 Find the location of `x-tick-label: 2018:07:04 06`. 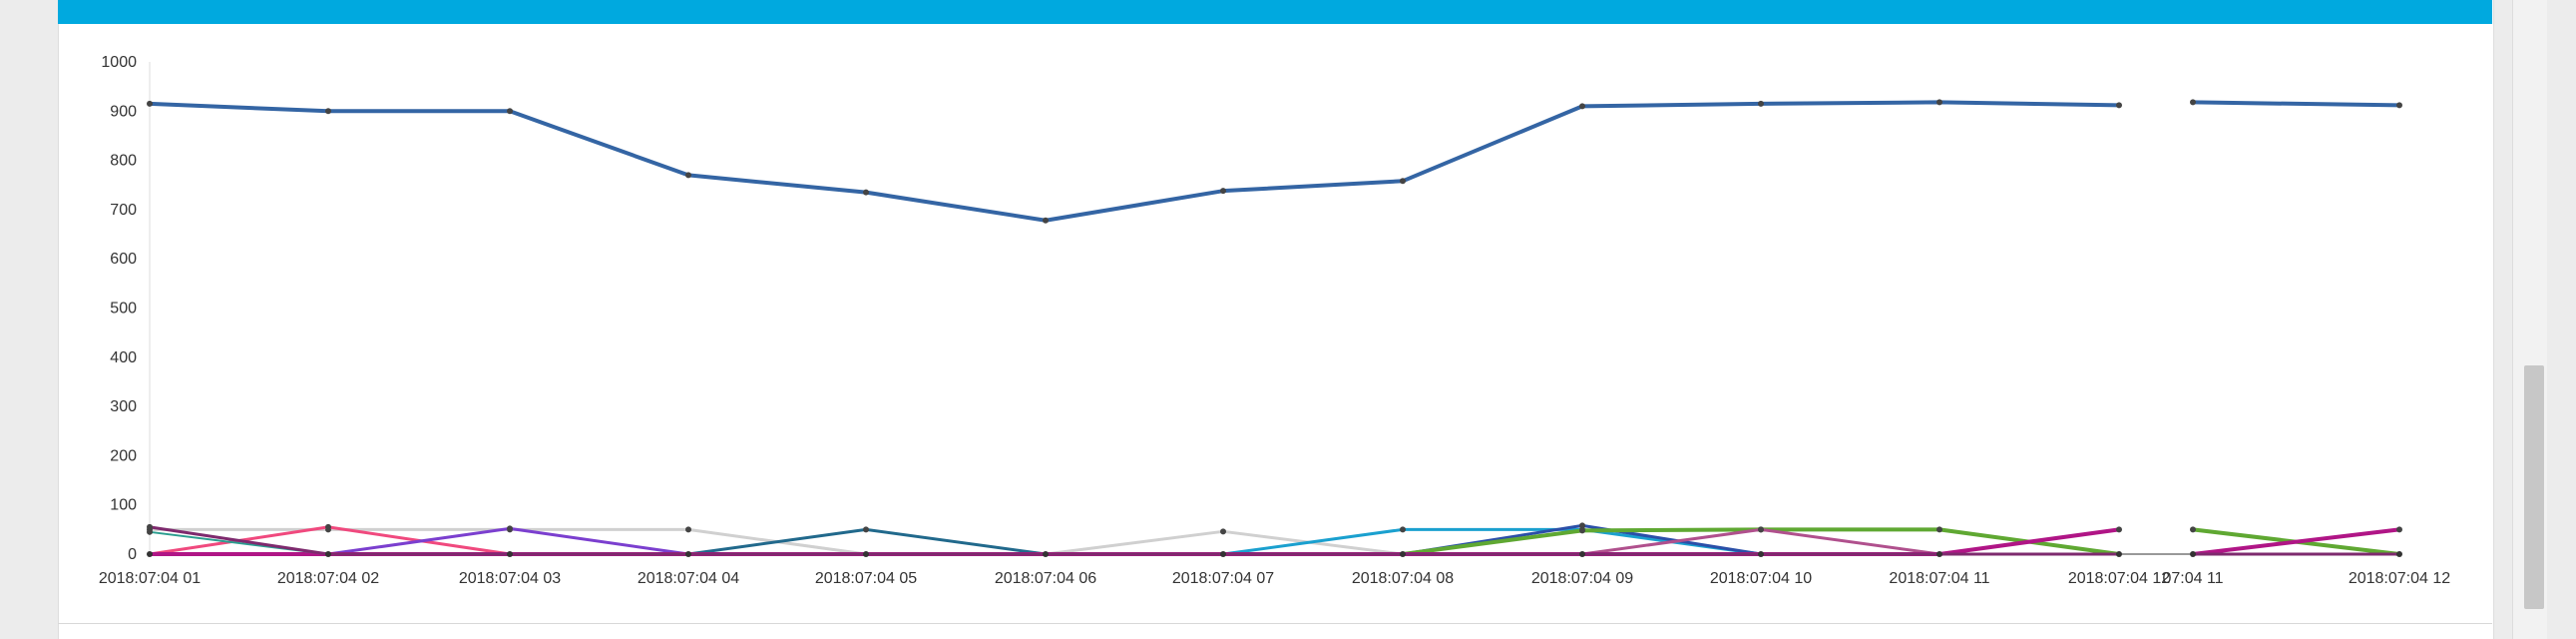

x-tick-label: 2018:07:04 06 is located at coordinates (1045, 578).